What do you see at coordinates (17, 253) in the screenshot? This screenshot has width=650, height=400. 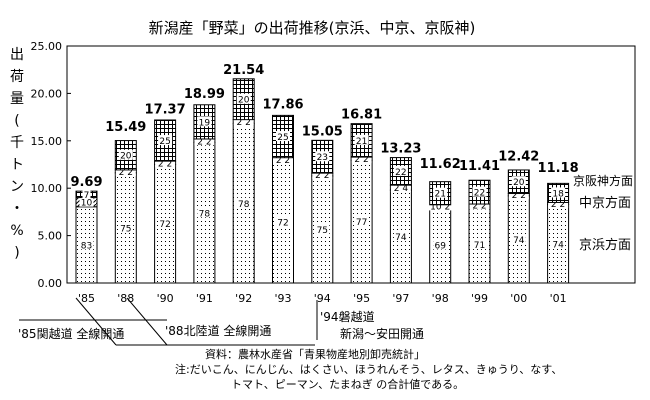 I see `y-axis-label-char: )` at bounding box center [17, 253].